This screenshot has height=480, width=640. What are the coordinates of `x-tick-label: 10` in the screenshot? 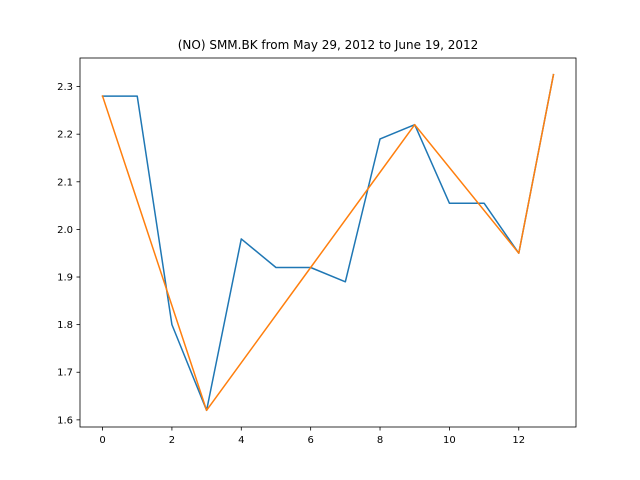 It's located at (449, 440).